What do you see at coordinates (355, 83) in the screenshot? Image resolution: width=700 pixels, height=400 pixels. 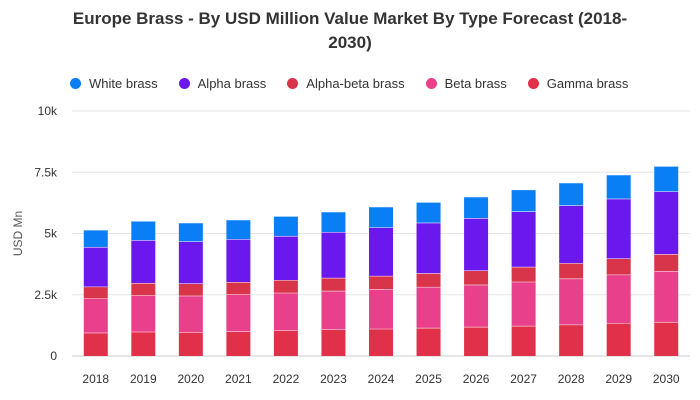 I see `legend-label: Alpha-beta brass` at bounding box center [355, 83].